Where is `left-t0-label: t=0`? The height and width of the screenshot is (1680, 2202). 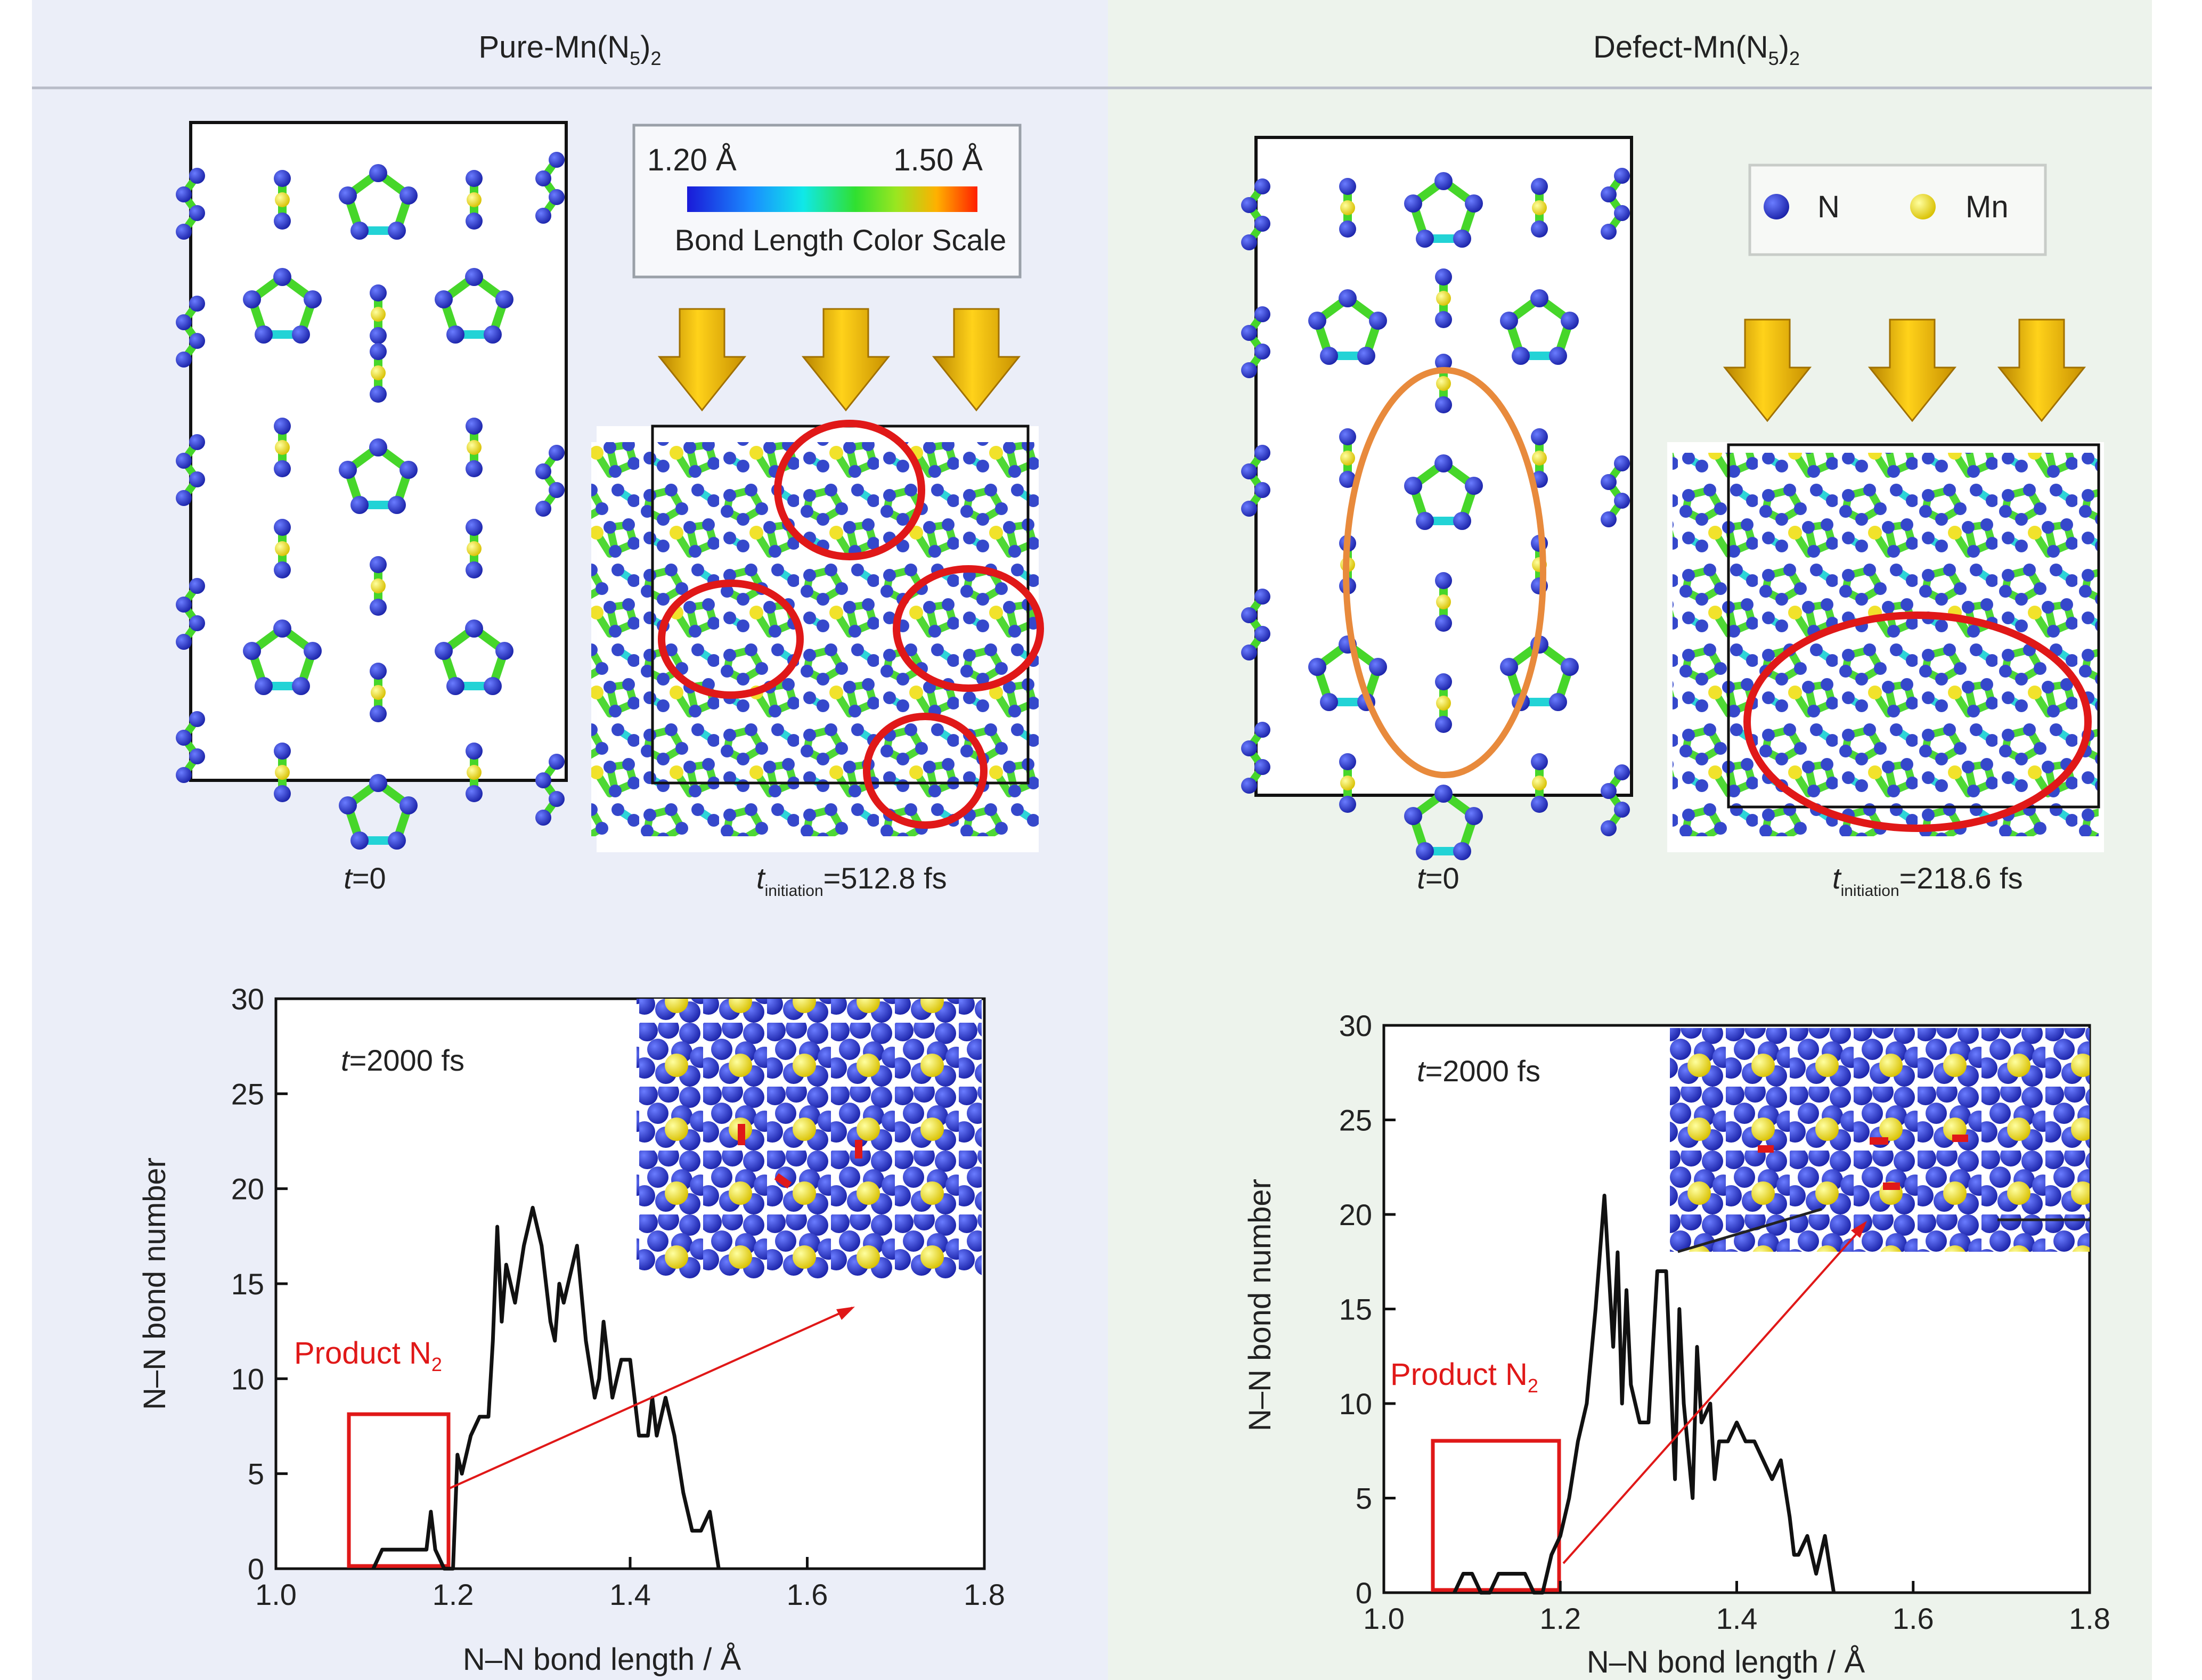 left-t0-label: t=0 is located at coordinates (365, 878).